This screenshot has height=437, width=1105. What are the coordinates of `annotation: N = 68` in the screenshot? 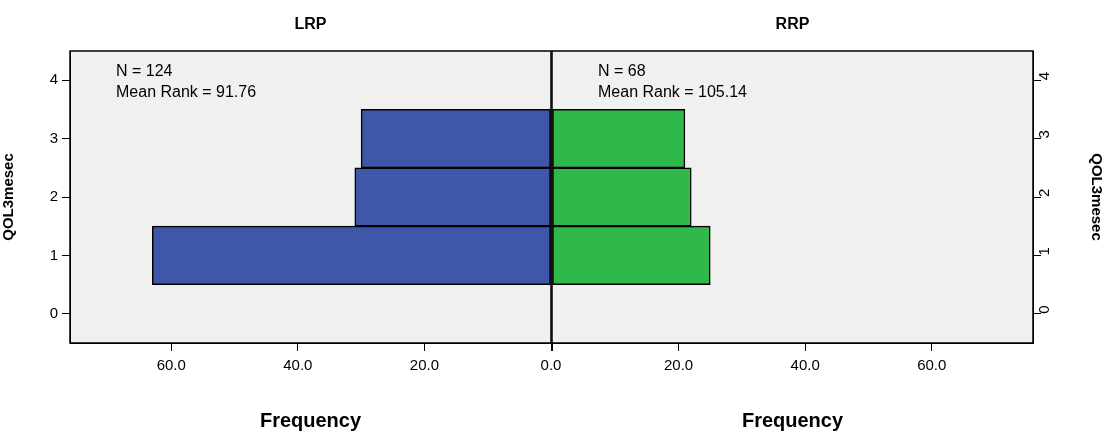 It's located at (622, 71).